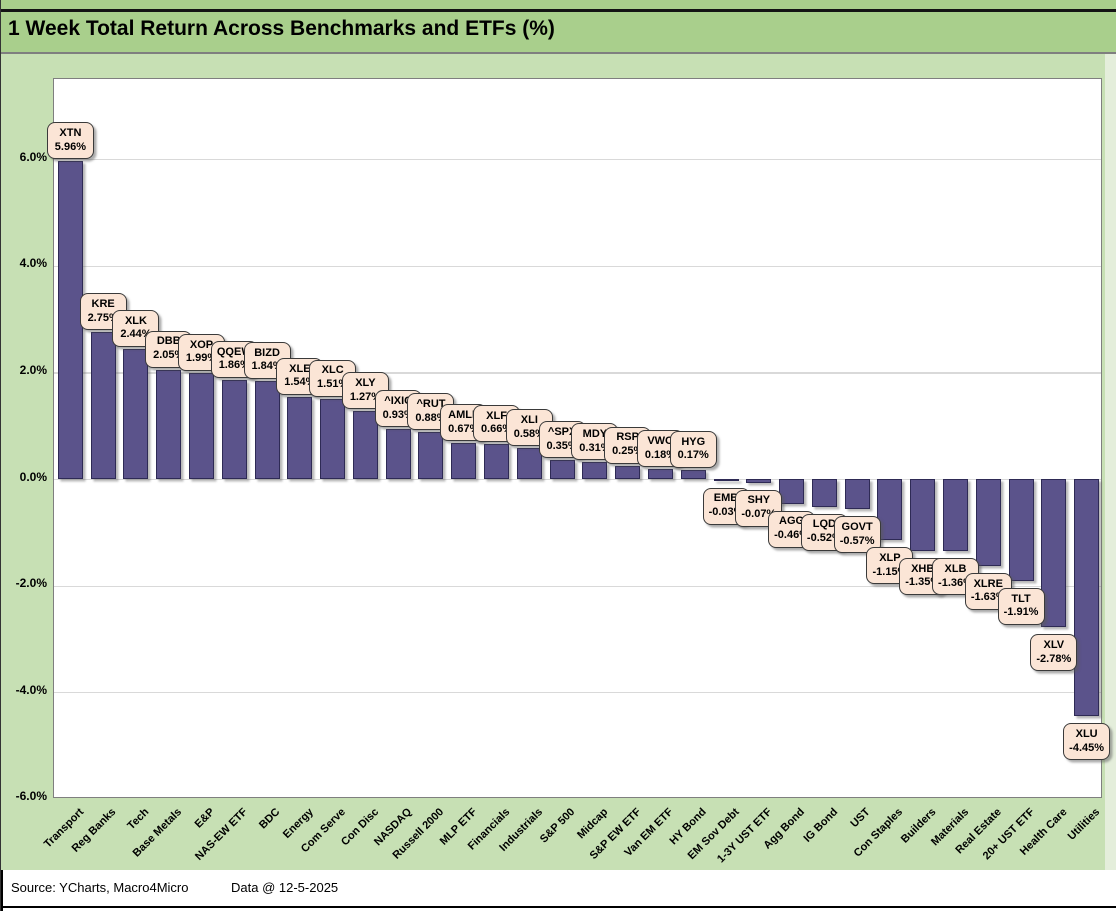 The image size is (1116, 911). What do you see at coordinates (205, 818) in the screenshot?
I see `x-axis-label-text: E&P` at bounding box center [205, 818].